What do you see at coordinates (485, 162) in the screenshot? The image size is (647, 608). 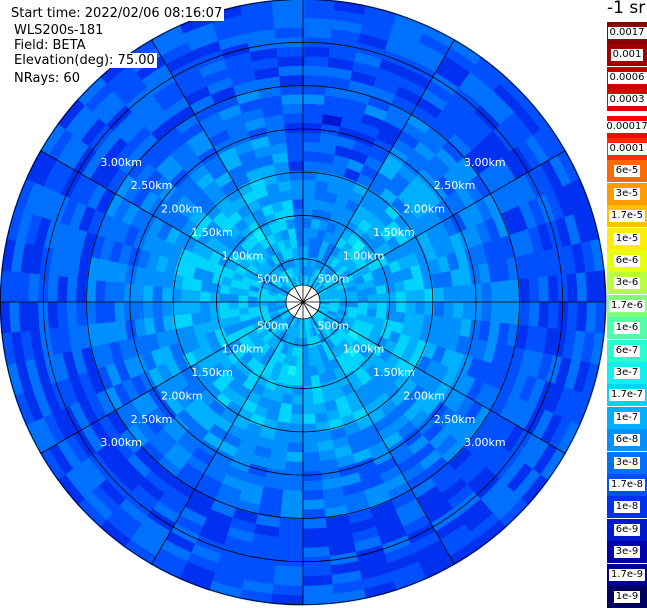 I see `range-ring-label: 3.00km` at bounding box center [485, 162].